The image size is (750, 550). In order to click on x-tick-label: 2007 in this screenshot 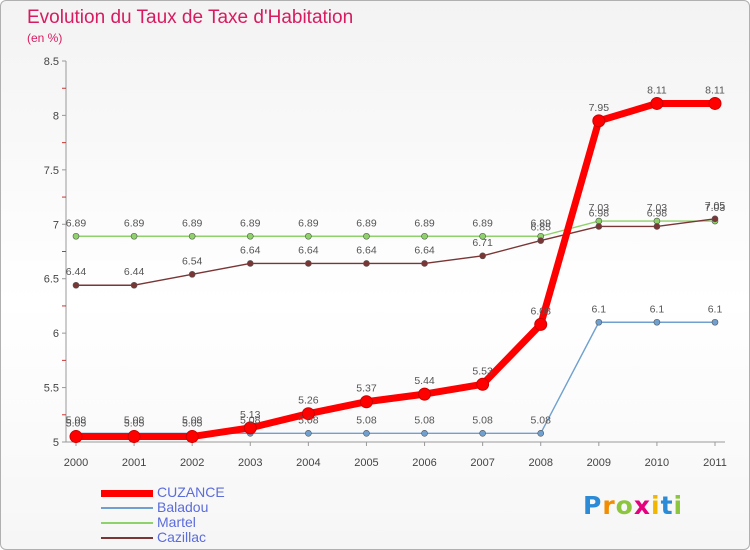, I will do `click(482, 463)`.